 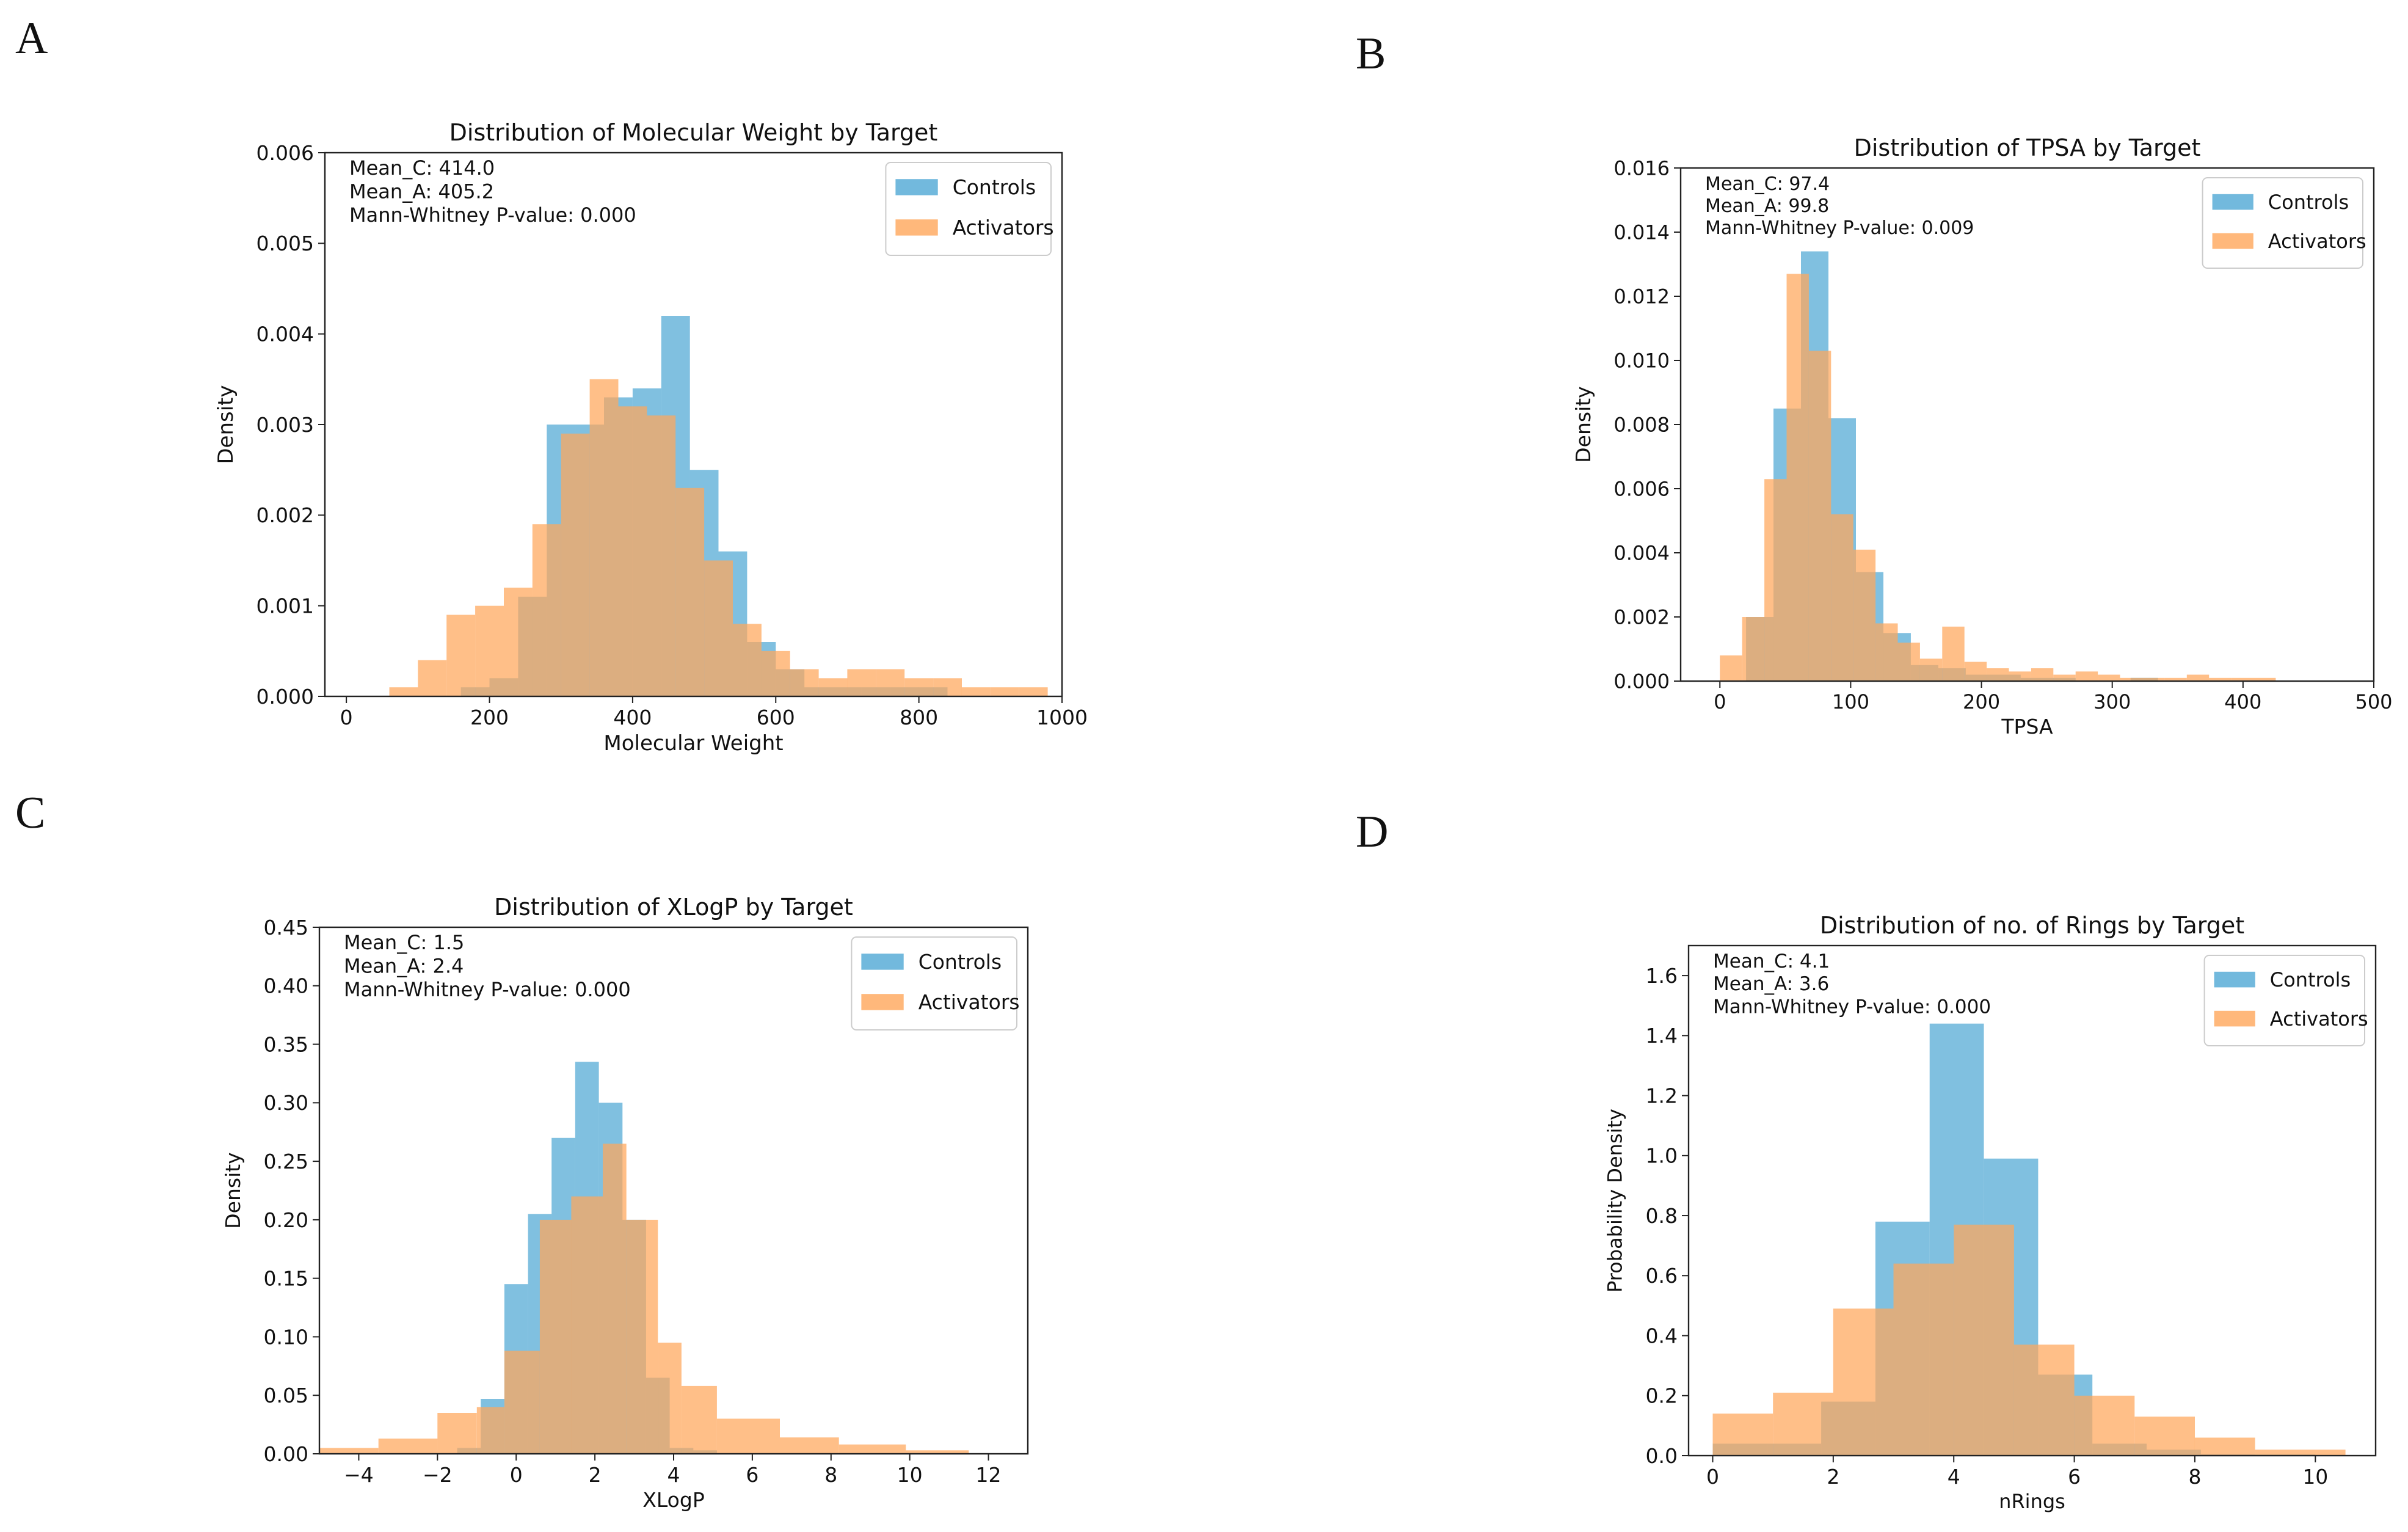 What do you see at coordinates (1771, 984) in the screenshot?
I see `stats-annotation: Mean_A: 3.6` at bounding box center [1771, 984].